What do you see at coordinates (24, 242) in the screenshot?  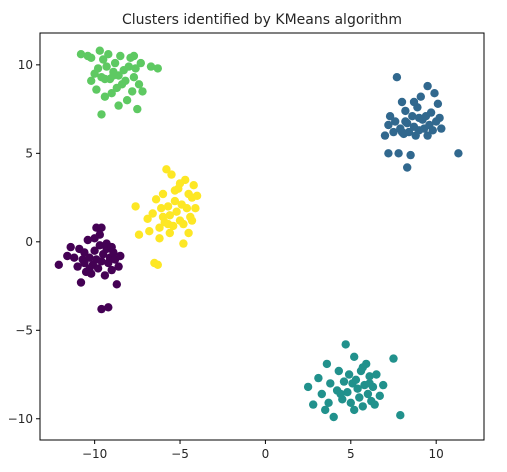 I see `y-axis-ticks: −10 −5 0 5 10` at bounding box center [24, 242].